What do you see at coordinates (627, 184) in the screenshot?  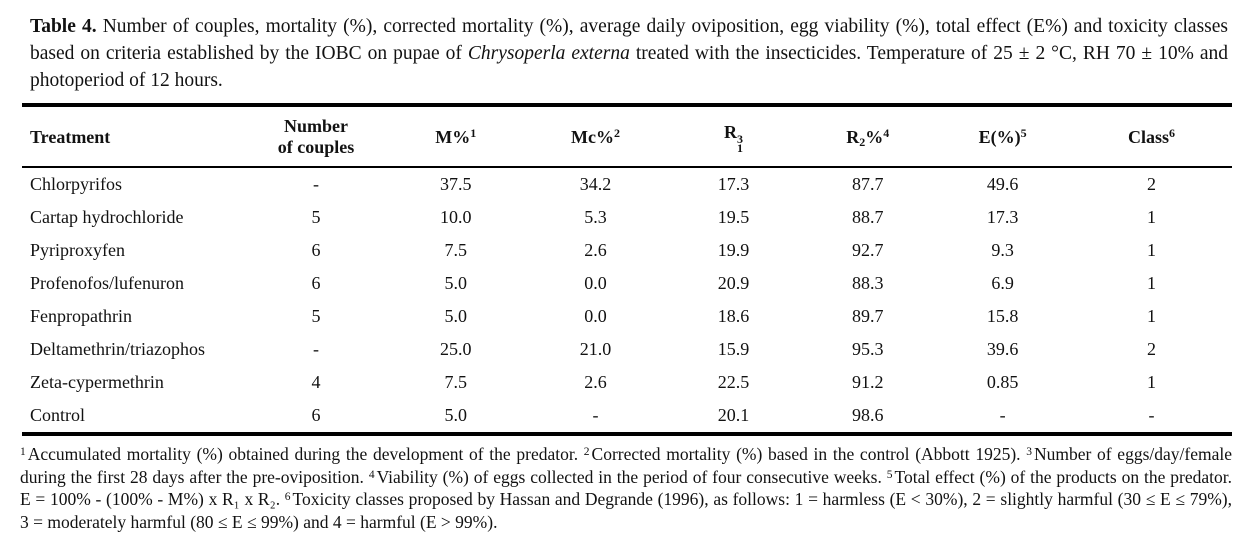 I see `table-row: Chlorpyrifos - 37.5 34.2 17.3 87.7 49.6 2` at bounding box center [627, 184].